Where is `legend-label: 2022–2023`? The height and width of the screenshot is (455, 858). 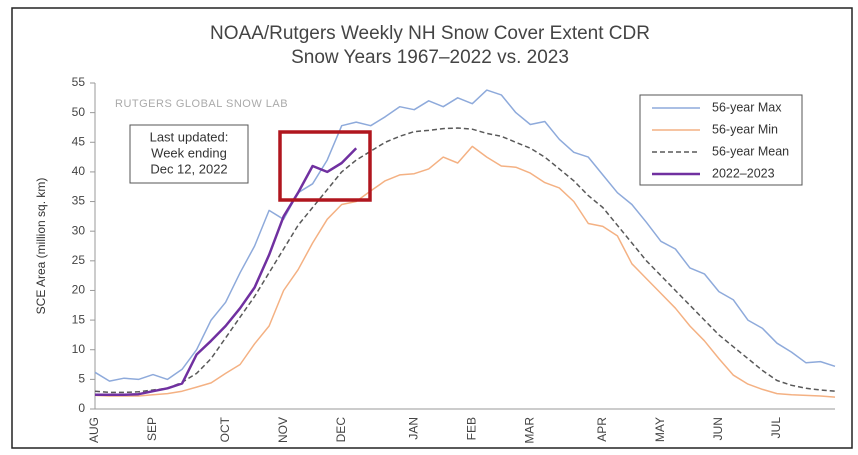 legend-label: 2022–2023 is located at coordinates (743, 173).